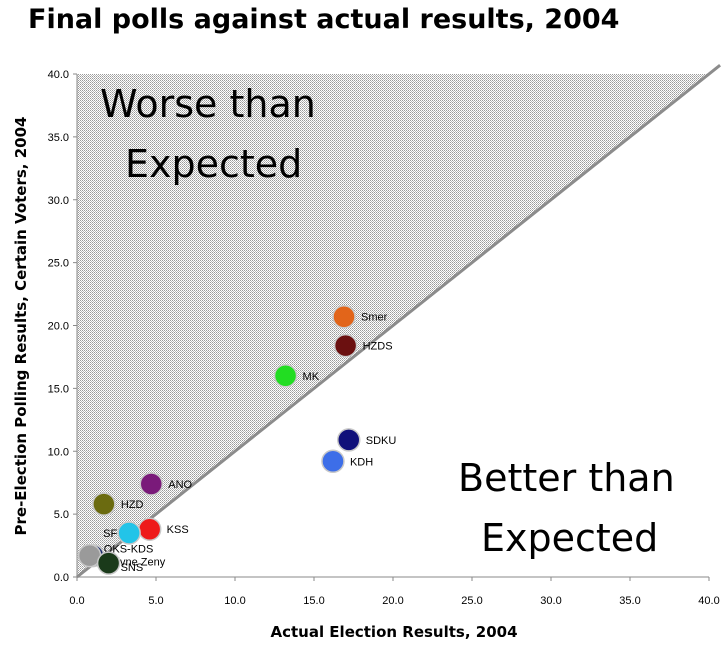  What do you see at coordinates (392, 601) in the screenshot?
I see `x-tick-label: 20.0` at bounding box center [392, 601].